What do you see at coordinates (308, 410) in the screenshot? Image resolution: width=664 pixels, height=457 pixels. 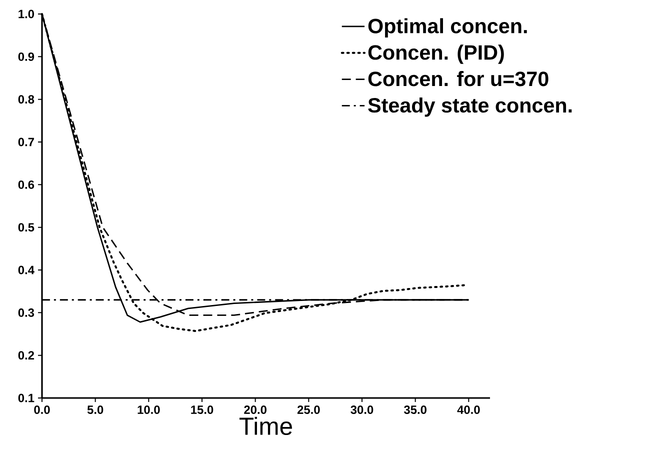 I see `x-tick-label: 25.0` at bounding box center [308, 410].